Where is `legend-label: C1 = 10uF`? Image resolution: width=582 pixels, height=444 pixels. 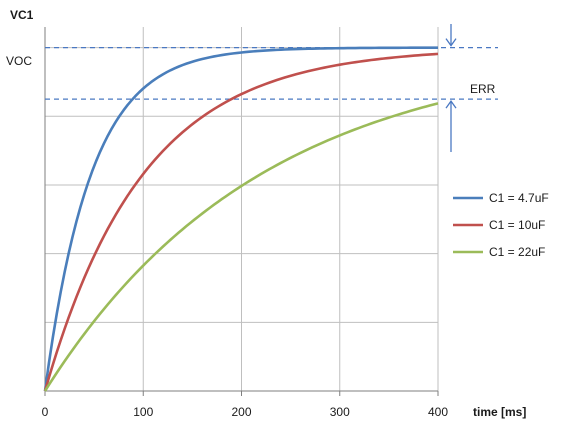
legend-label: C1 = 10uF is located at coordinates (517, 225).